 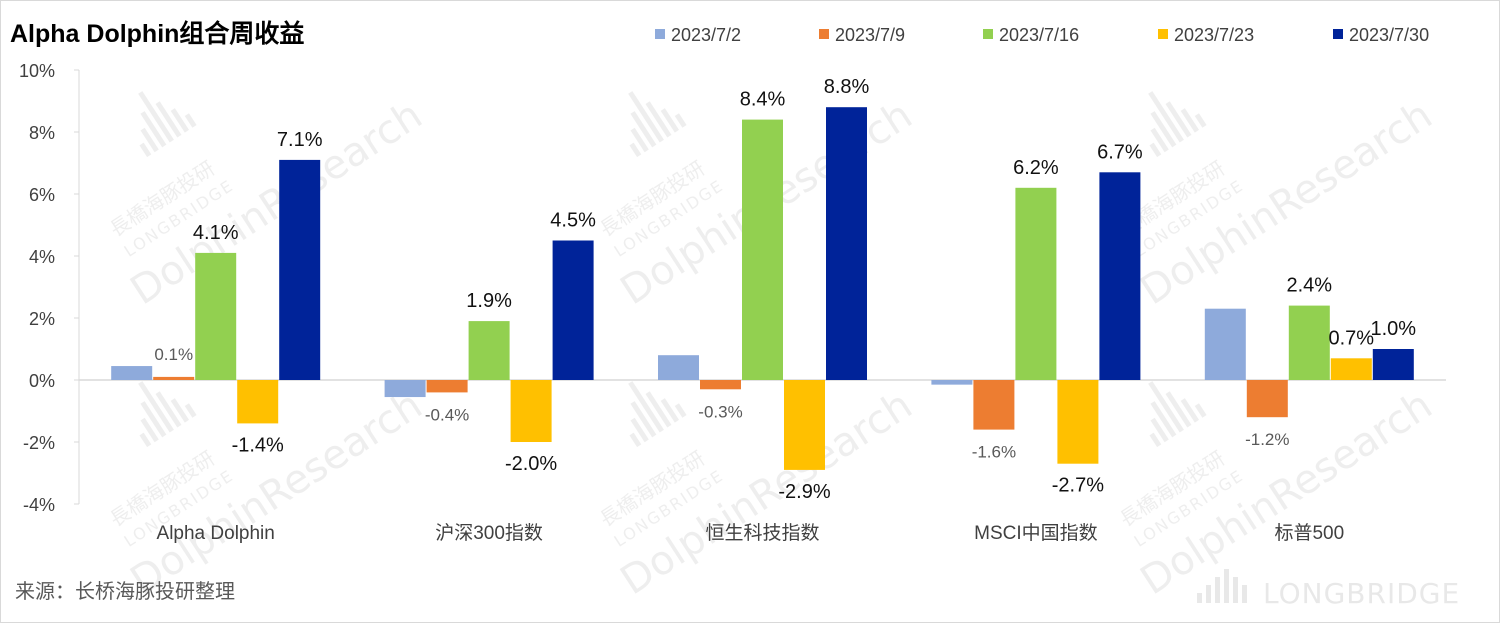 I want to click on data-label: -1.2%, so click(x=1267, y=439).